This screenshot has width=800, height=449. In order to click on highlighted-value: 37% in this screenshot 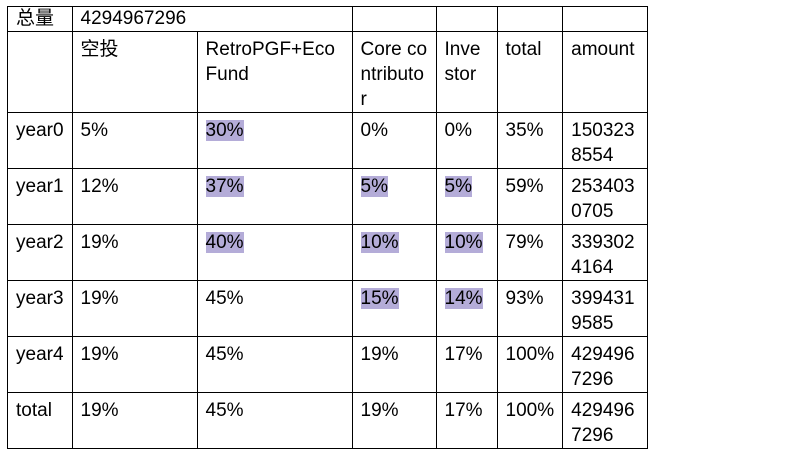, I will do `click(224, 186)`.